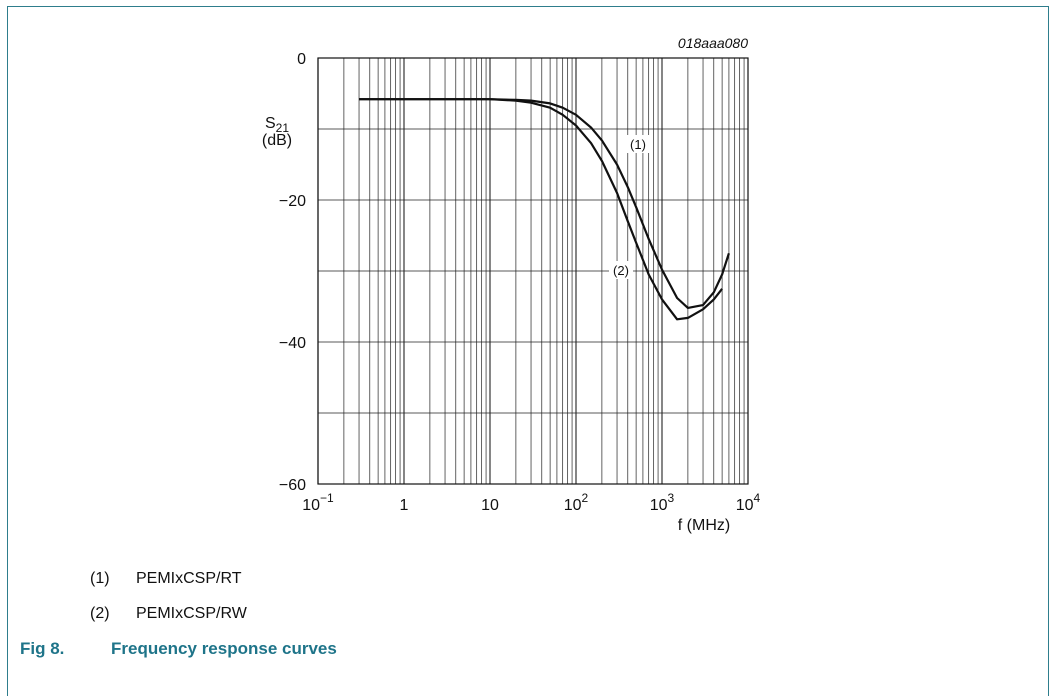  I want to click on x-tick-label: 10³, so click(662, 502).